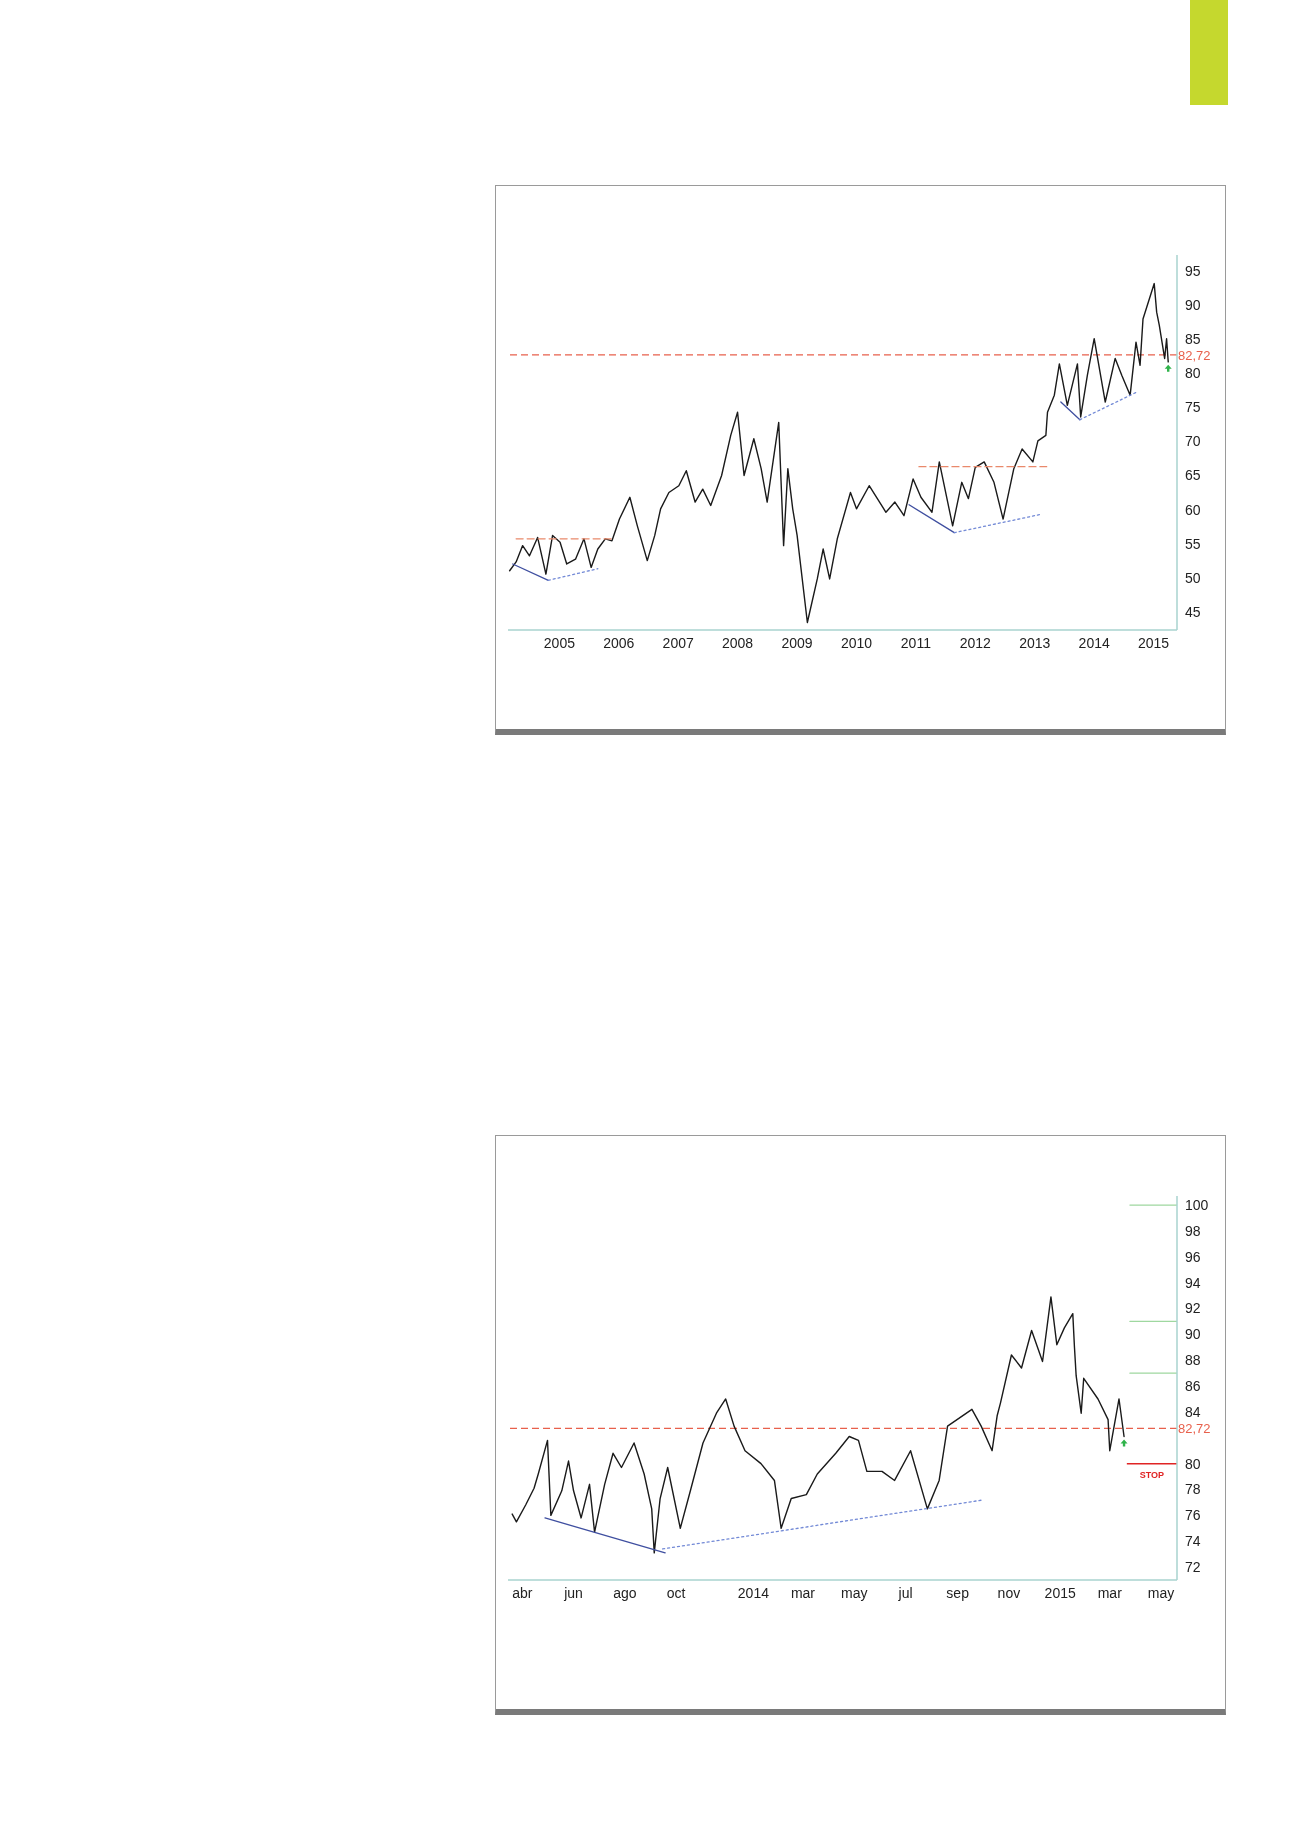 The width and height of the screenshot is (1300, 1839). Describe the element at coordinates (1193, 339) in the screenshot. I see `y-tick-label: 85` at that location.